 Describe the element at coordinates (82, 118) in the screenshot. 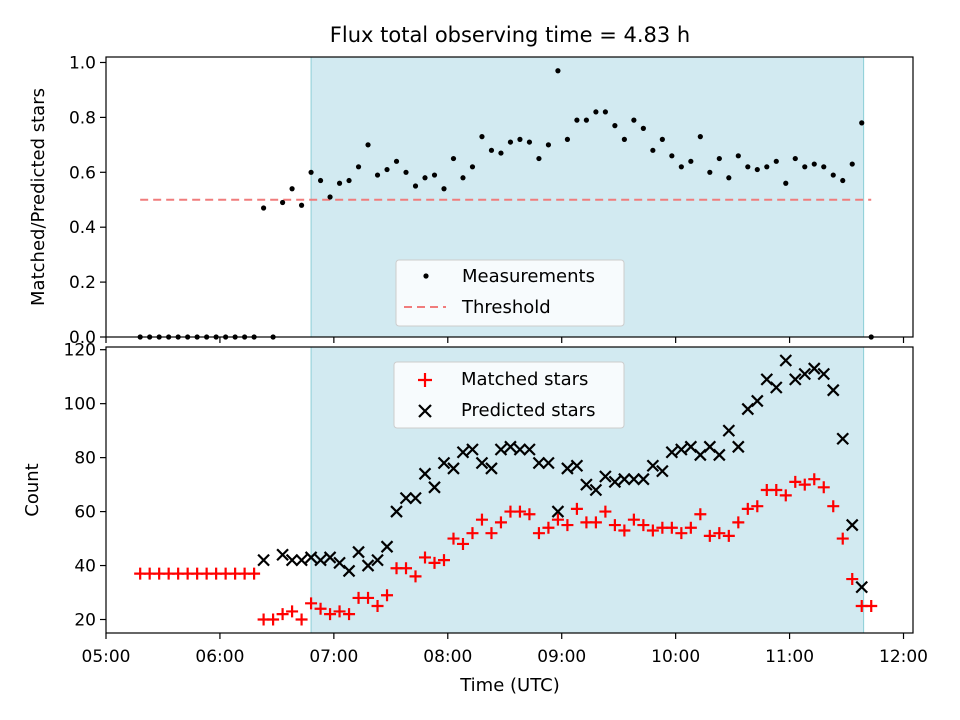

I see `y-tick-label: 0.8` at that location.